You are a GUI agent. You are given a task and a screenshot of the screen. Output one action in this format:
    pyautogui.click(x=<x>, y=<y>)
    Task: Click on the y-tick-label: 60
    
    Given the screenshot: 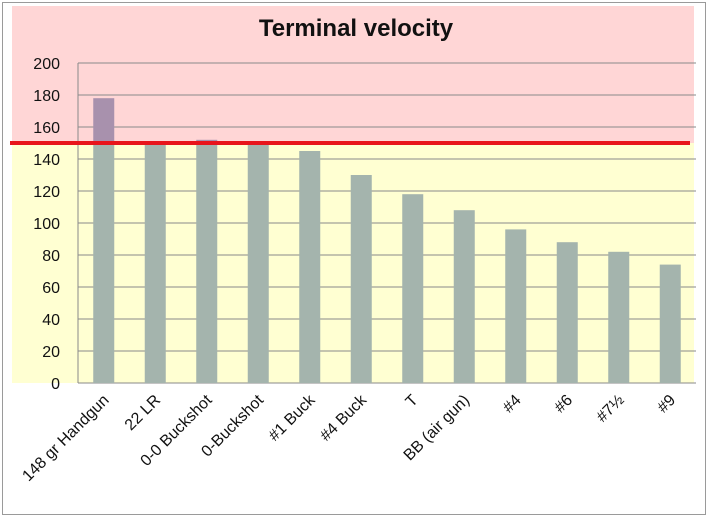 What is the action you would take?
    pyautogui.click(x=51, y=288)
    